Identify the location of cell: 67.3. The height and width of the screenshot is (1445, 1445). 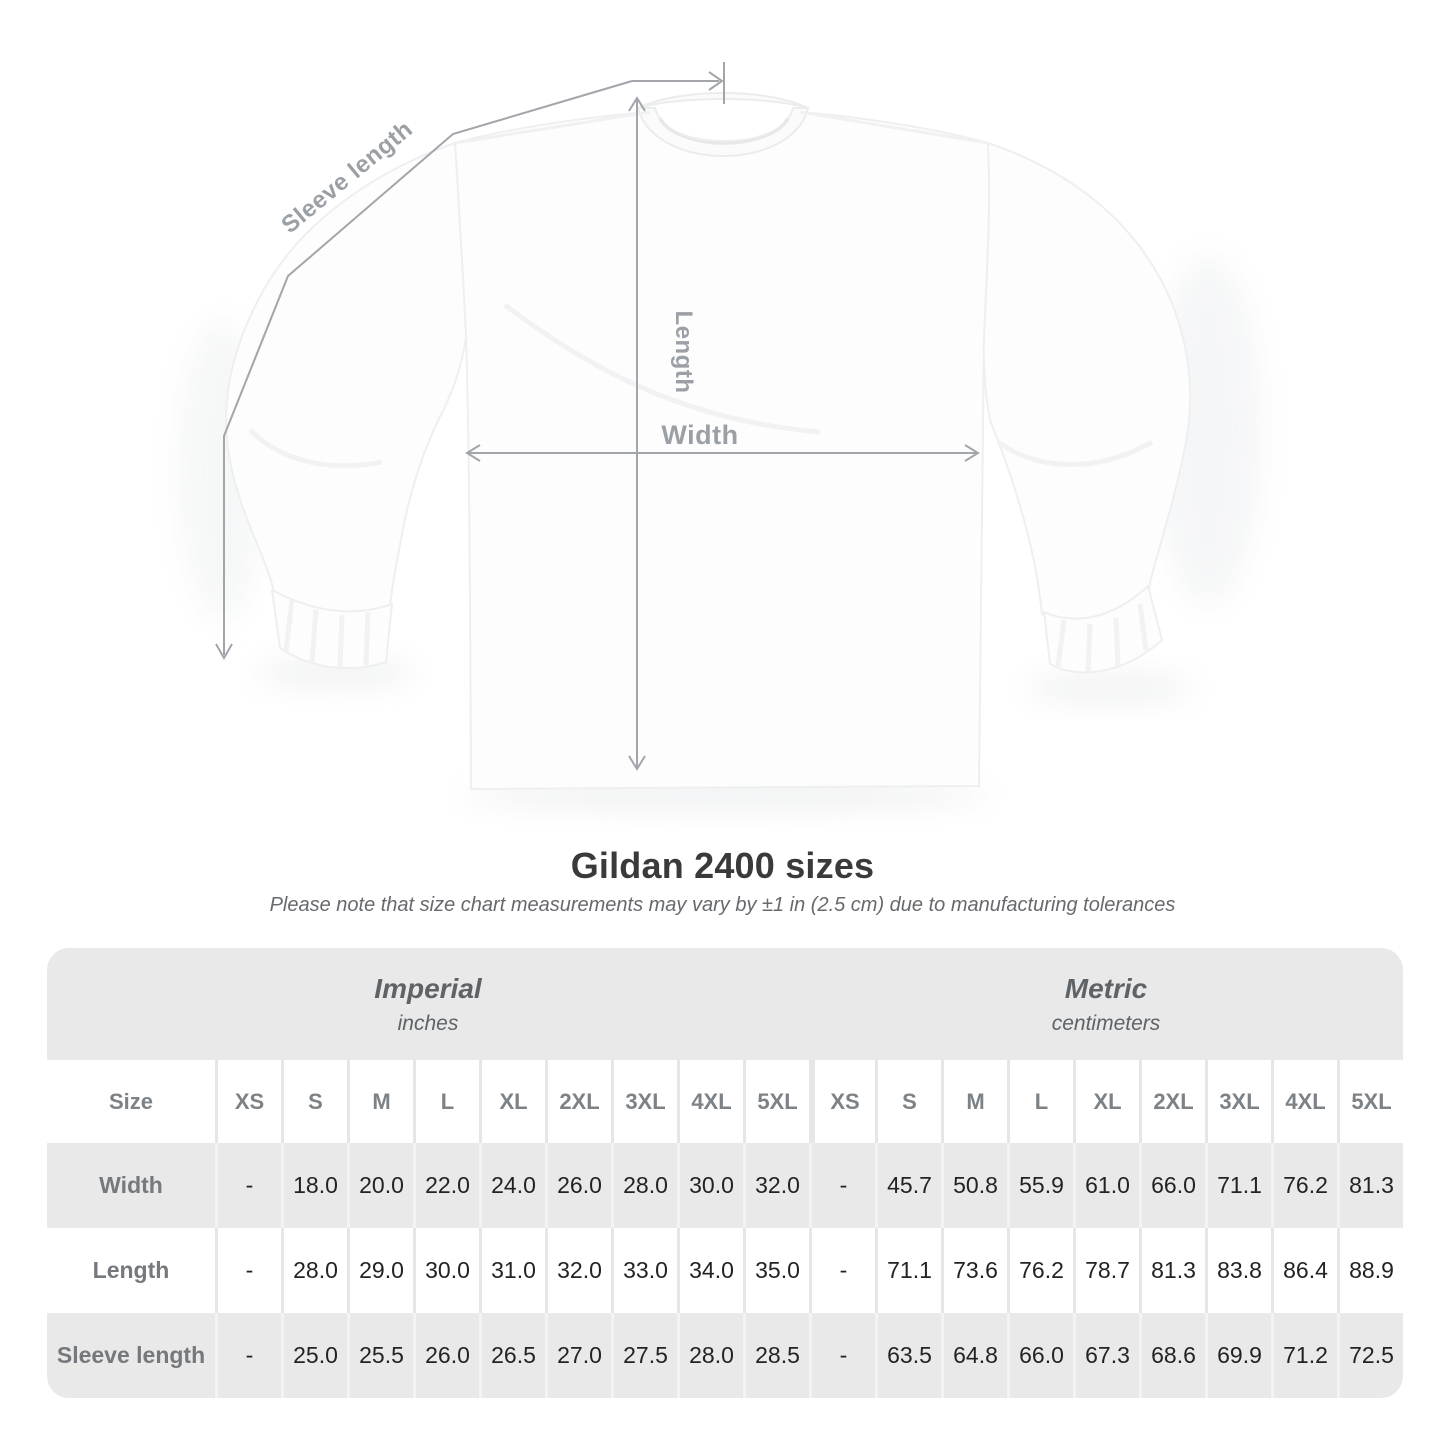
(1106, 1355).